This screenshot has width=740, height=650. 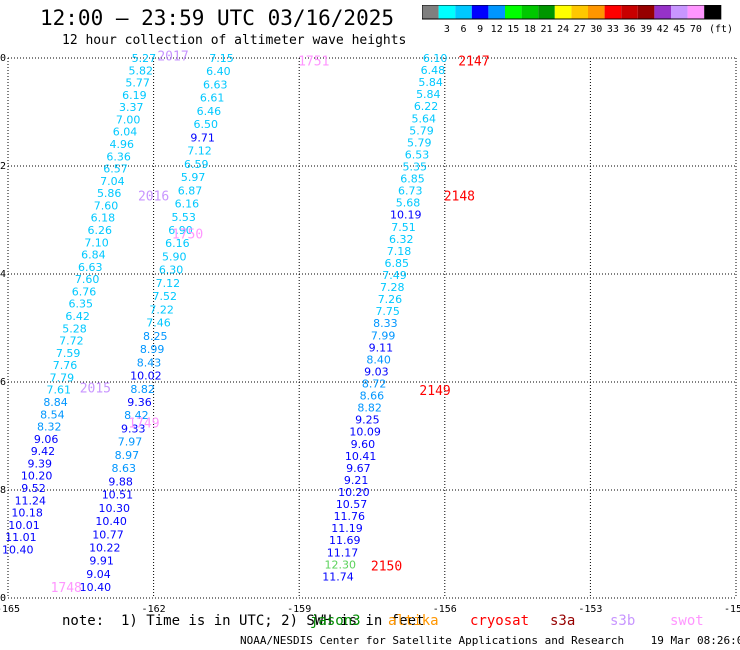 What do you see at coordinates (120, 481) in the screenshot?
I see `swh-data-point: 9.88` at bounding box center [120, 481].